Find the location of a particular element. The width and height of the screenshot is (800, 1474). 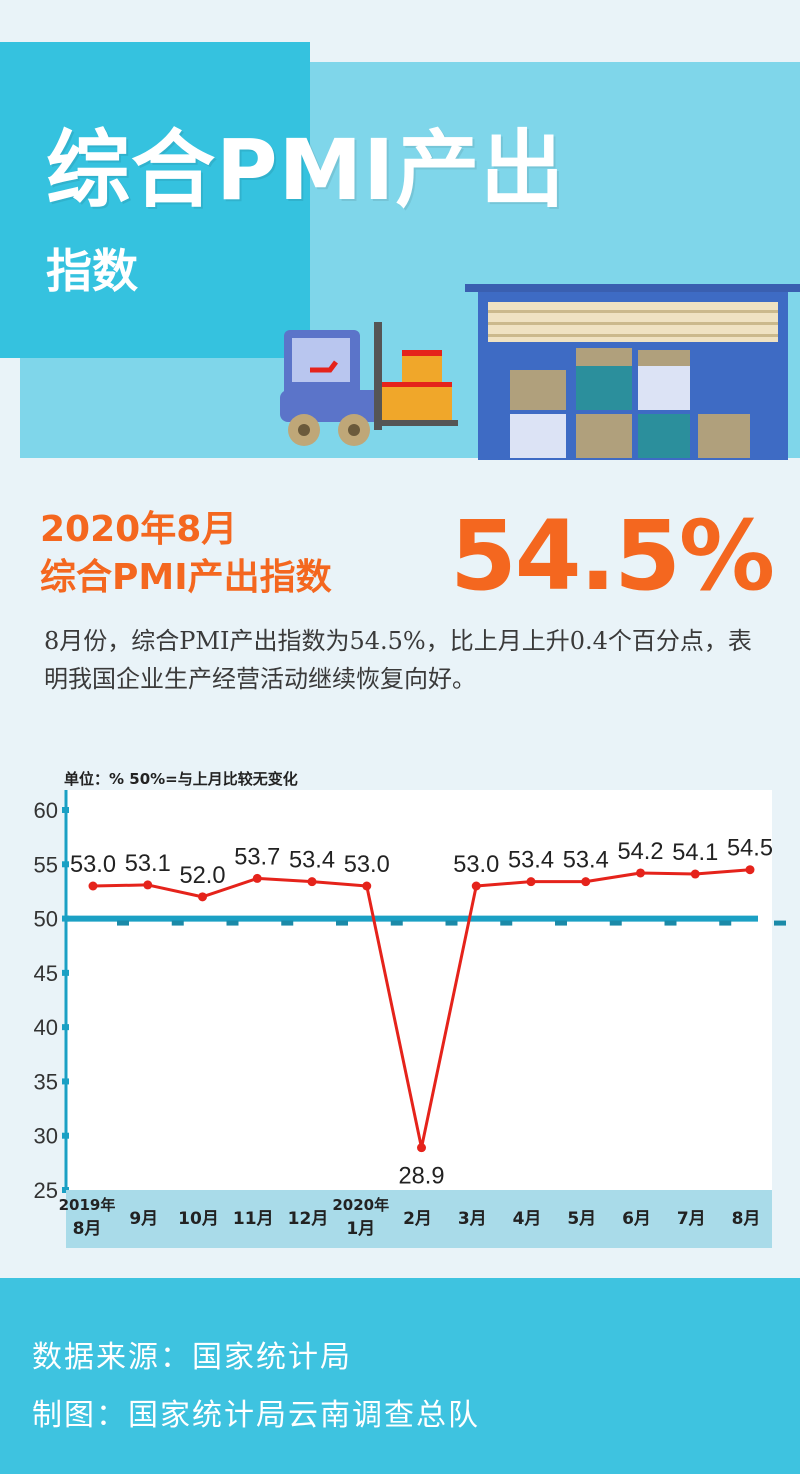

y-tick-label: 25 is located at coordinates (46, 1190).